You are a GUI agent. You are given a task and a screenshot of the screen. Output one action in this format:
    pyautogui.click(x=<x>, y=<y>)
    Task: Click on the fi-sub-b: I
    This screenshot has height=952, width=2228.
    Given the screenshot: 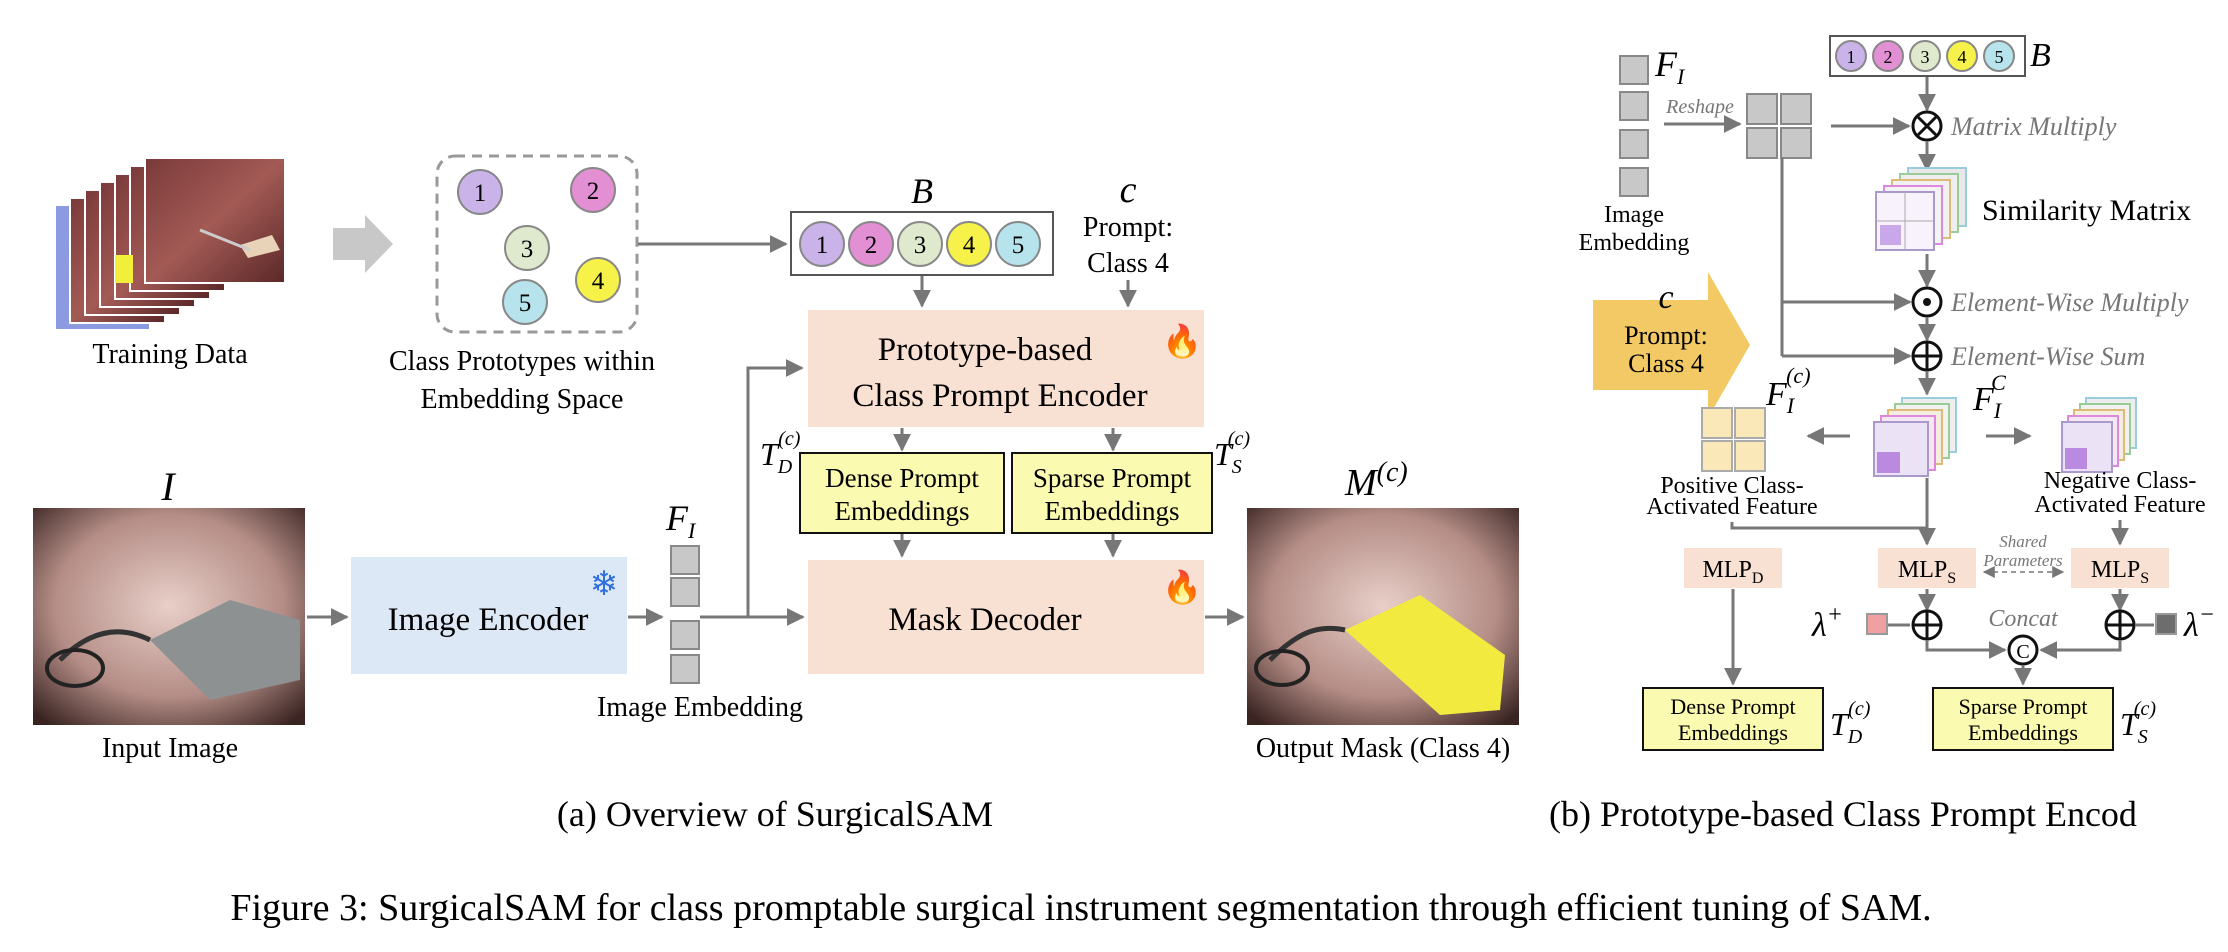 What is the action you would take?
    pyautogui.click(x=1681, y=76)
    